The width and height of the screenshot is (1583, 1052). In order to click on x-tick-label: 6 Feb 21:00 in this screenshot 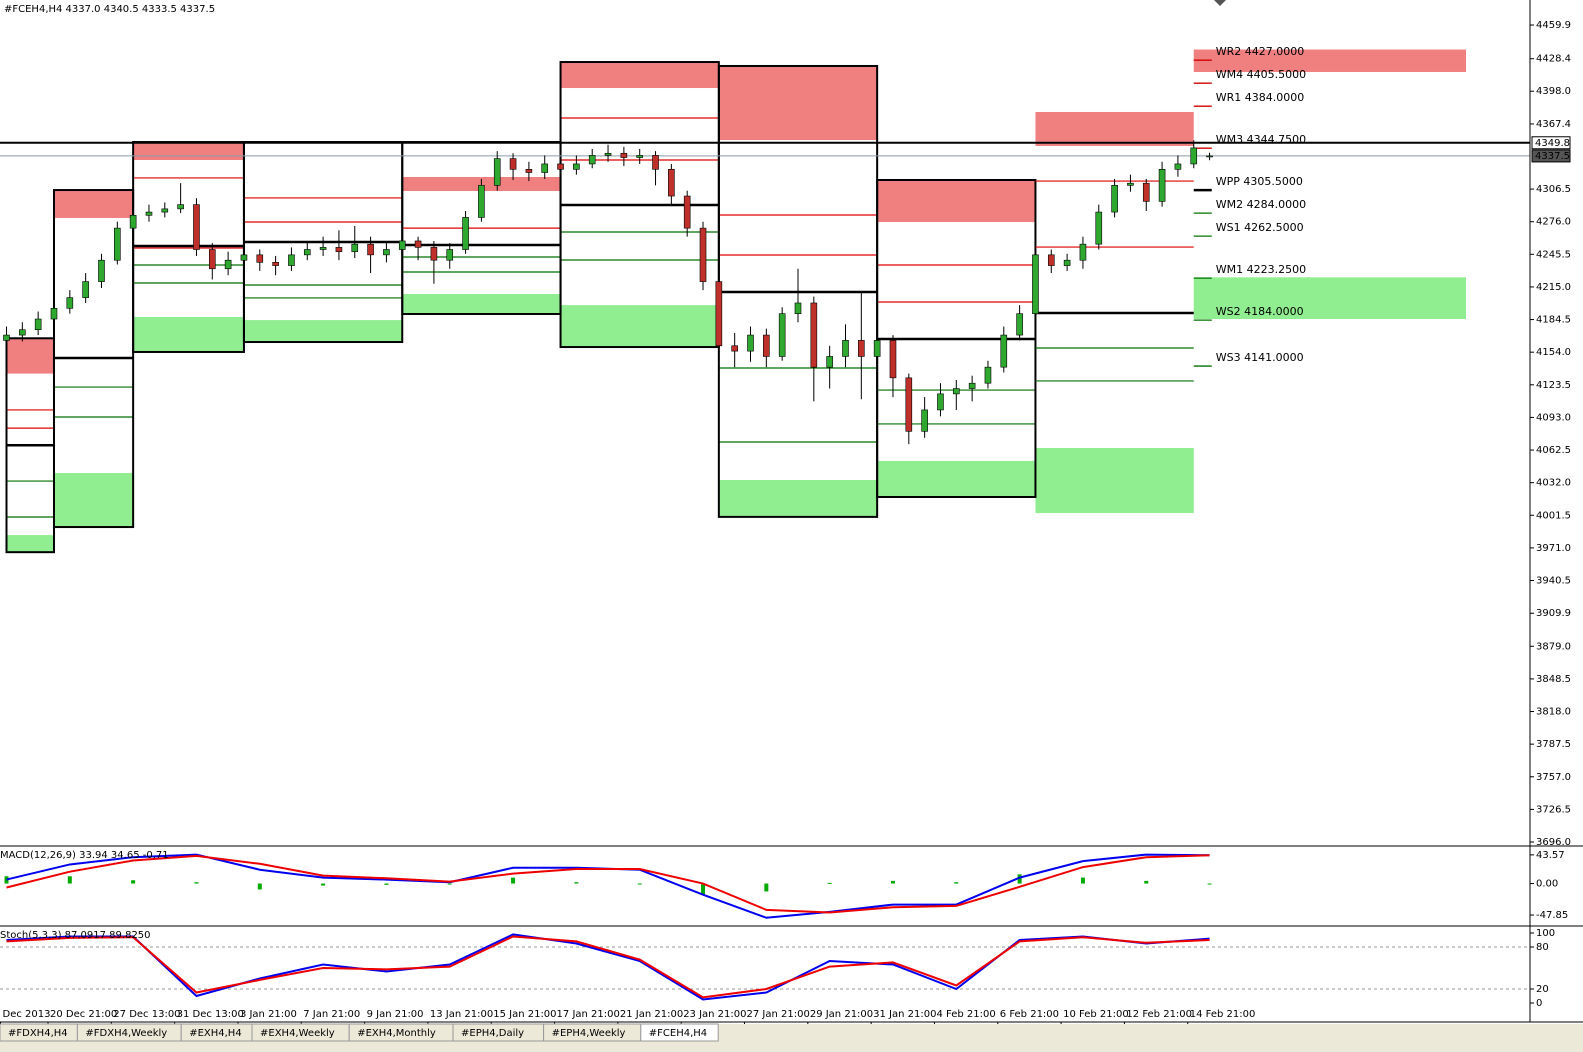, I will do `click(1029, 1014)`.